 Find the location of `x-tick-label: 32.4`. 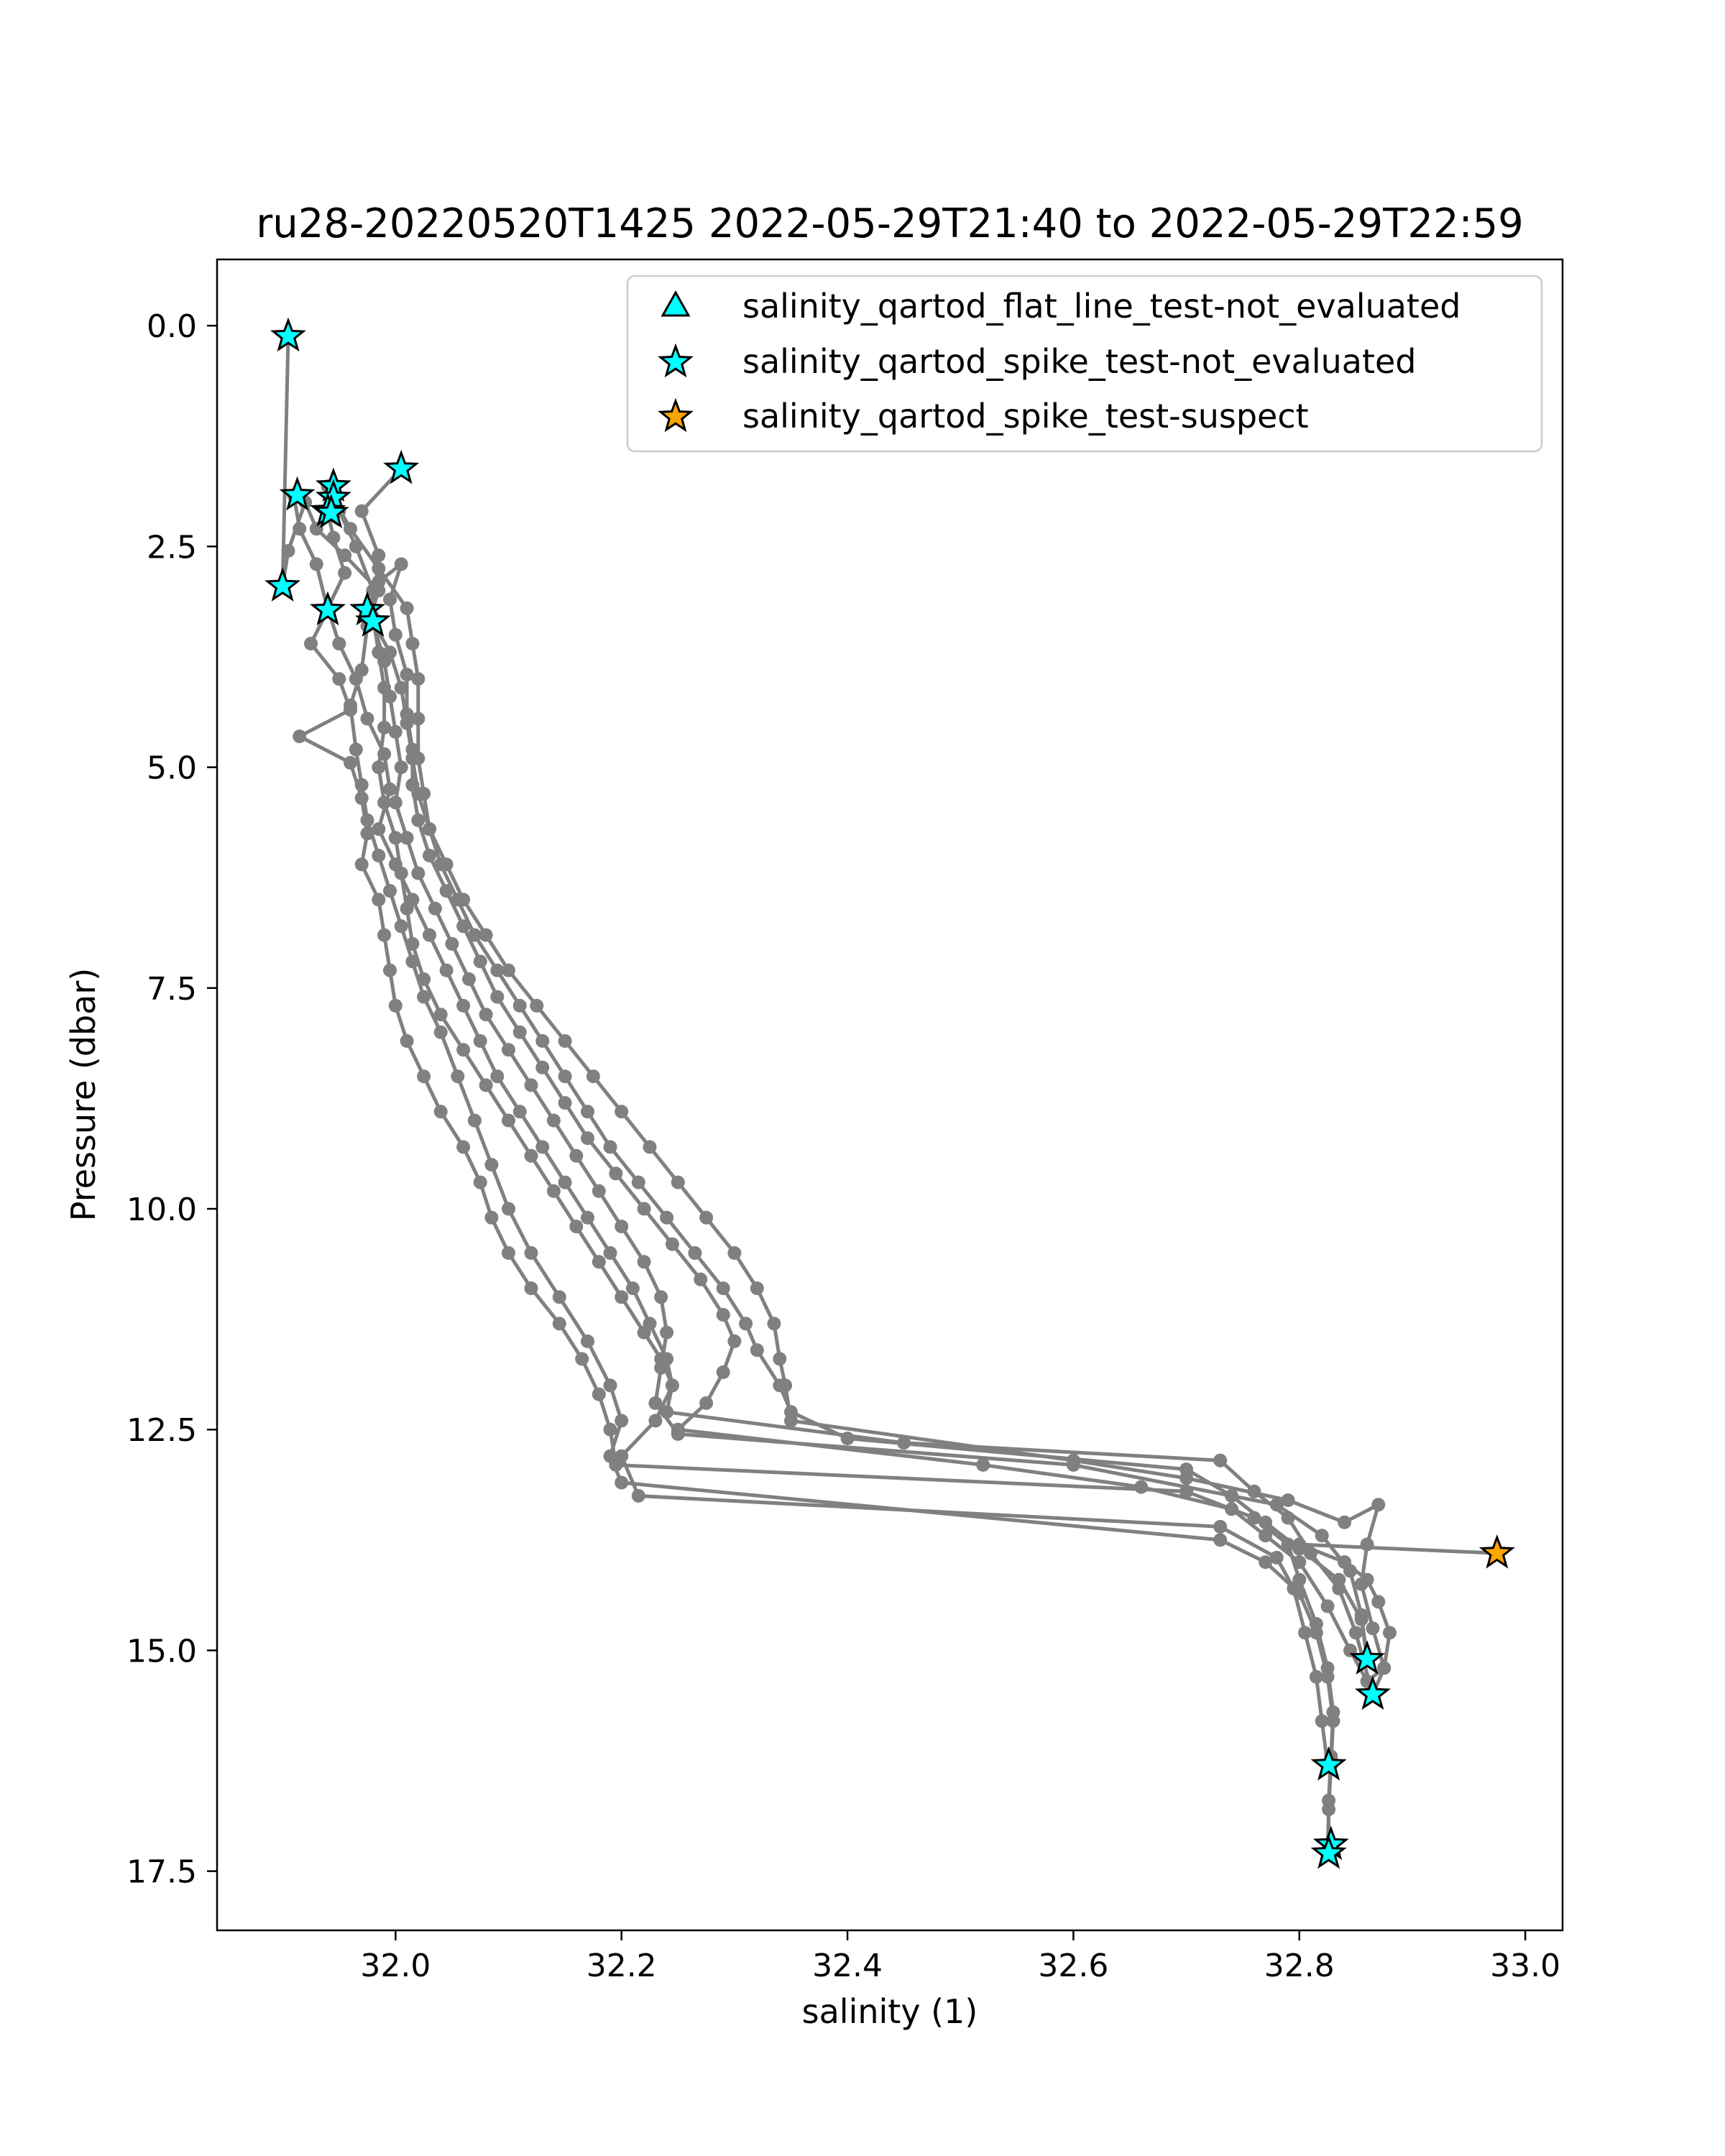

x-tick-label: 32.4 is located at coordinates (847, 1966).